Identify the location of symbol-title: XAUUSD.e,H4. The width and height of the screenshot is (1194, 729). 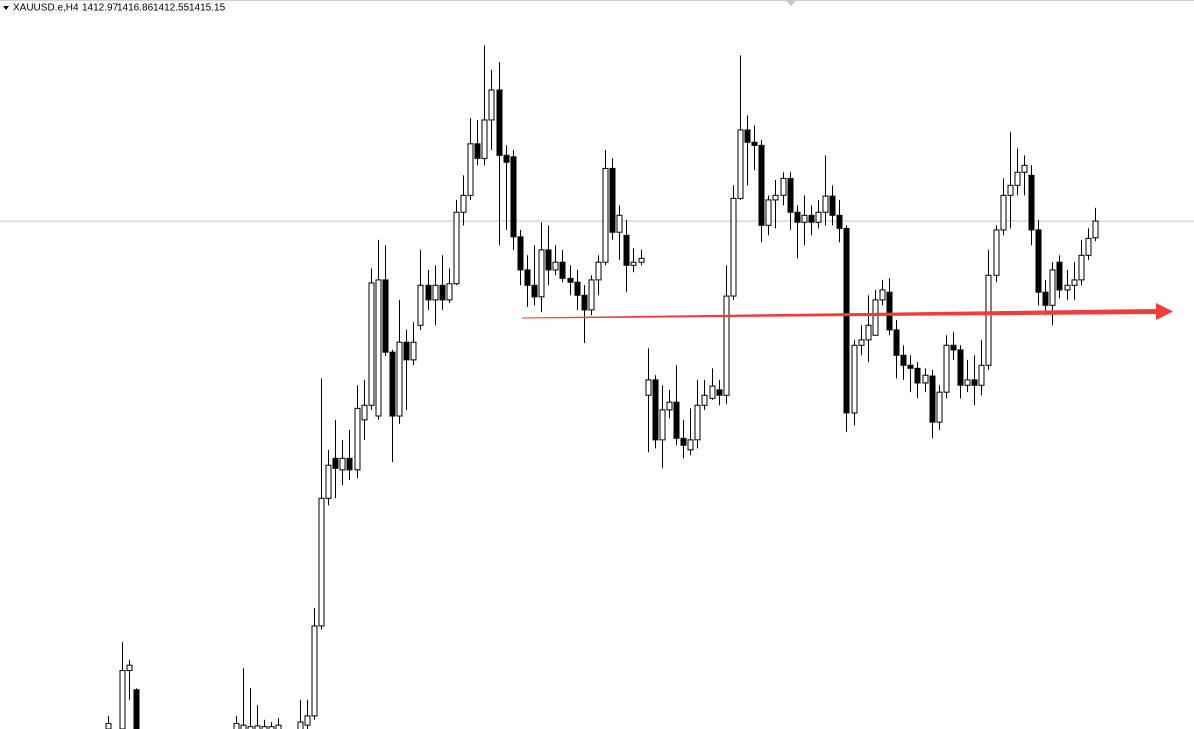
(46, 8).